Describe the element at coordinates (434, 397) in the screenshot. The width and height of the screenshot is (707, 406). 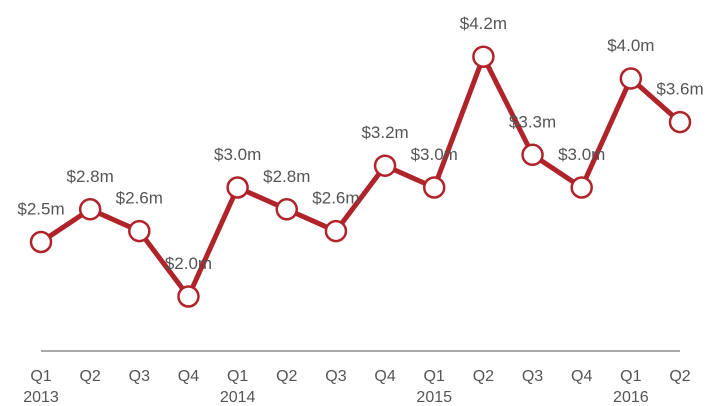
I see `x-group-label: 2015` at that location.